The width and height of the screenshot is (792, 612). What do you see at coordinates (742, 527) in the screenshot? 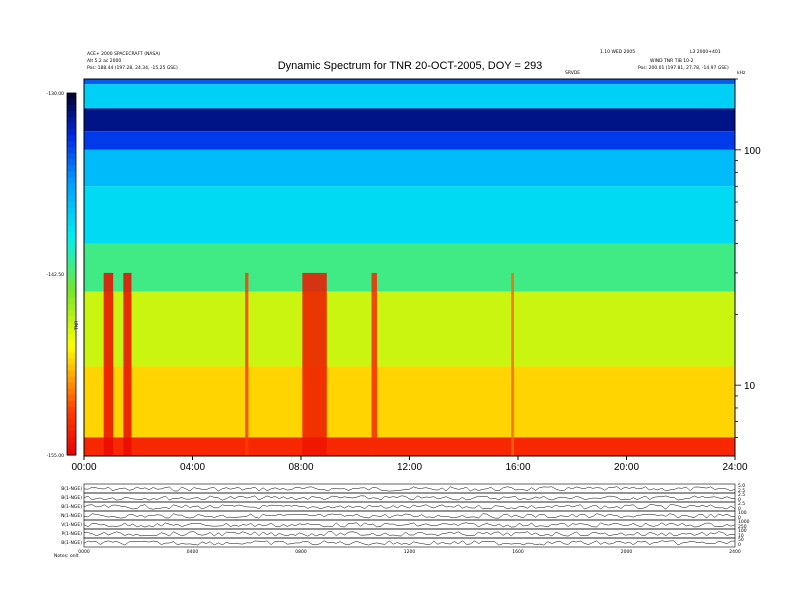
I see `panel-tick-label: 250` at bounding box center [742, 527].